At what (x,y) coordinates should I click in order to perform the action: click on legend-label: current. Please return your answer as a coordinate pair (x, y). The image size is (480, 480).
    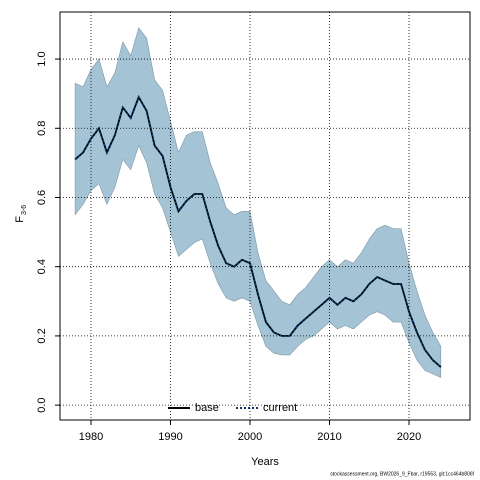
    Looking at the image, I should click on (280, 408).